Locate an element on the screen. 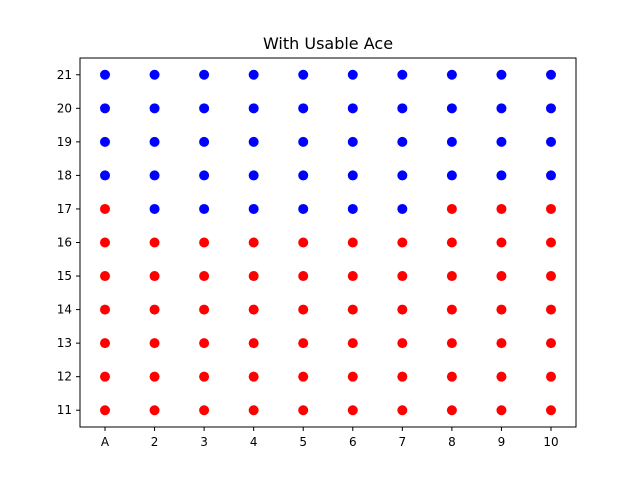 The width and height of the screenshot is (640, 480). x-tick-label: 2 is located at coordinates (155, 442).